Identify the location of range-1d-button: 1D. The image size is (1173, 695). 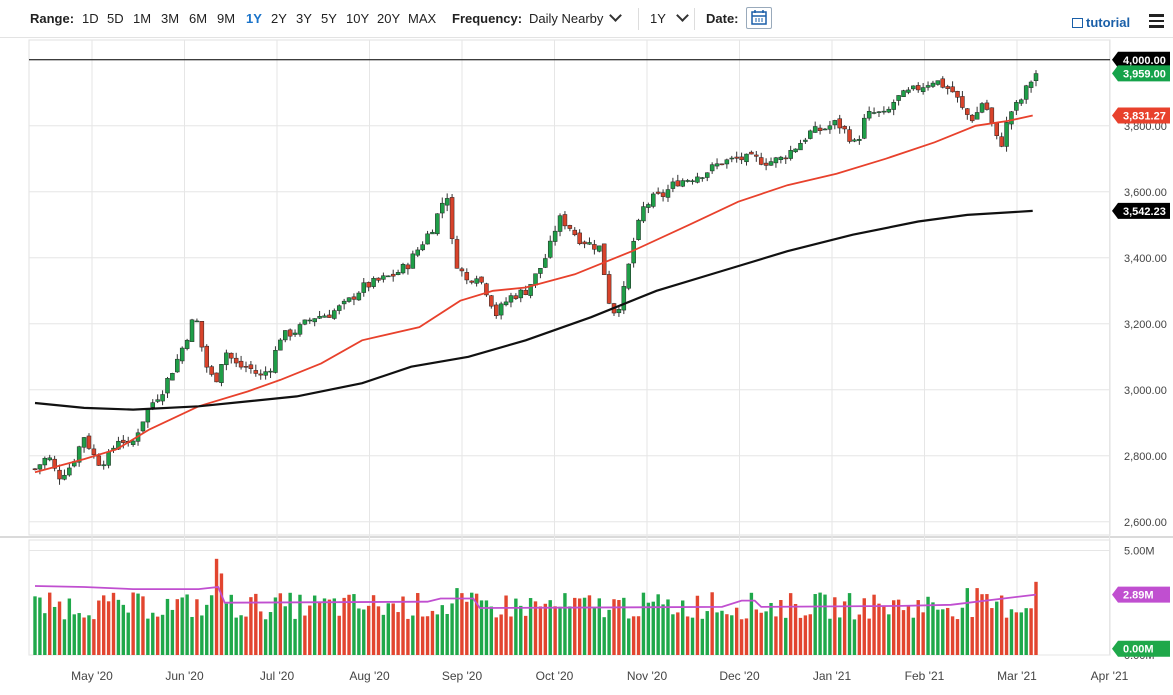
(90, 18).